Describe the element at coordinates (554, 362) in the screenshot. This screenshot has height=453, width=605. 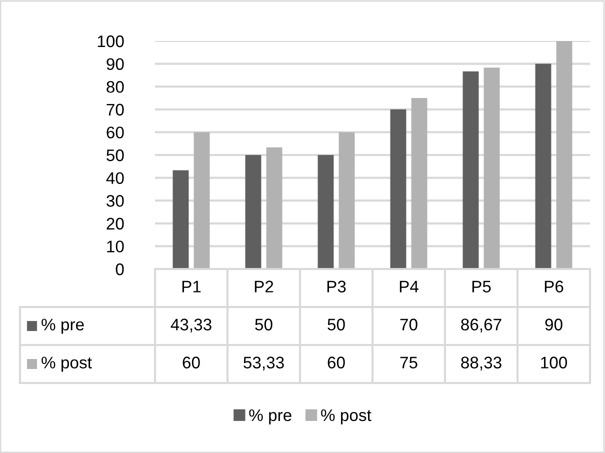
I see `data-label: 100` at that location.